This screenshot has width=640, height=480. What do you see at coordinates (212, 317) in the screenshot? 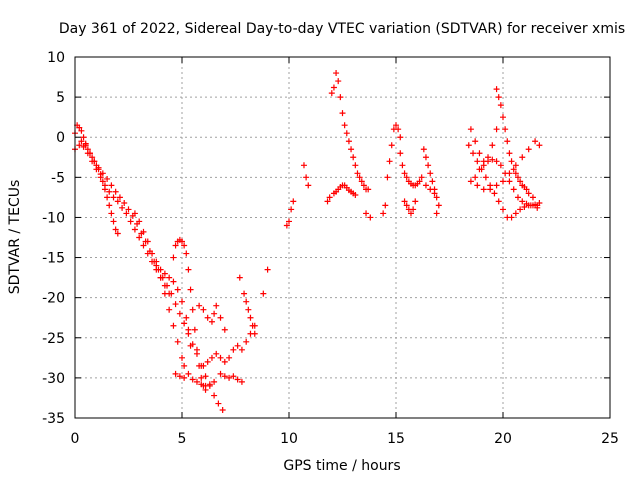
I see `series-track-i` at bounding box center [212, 317].